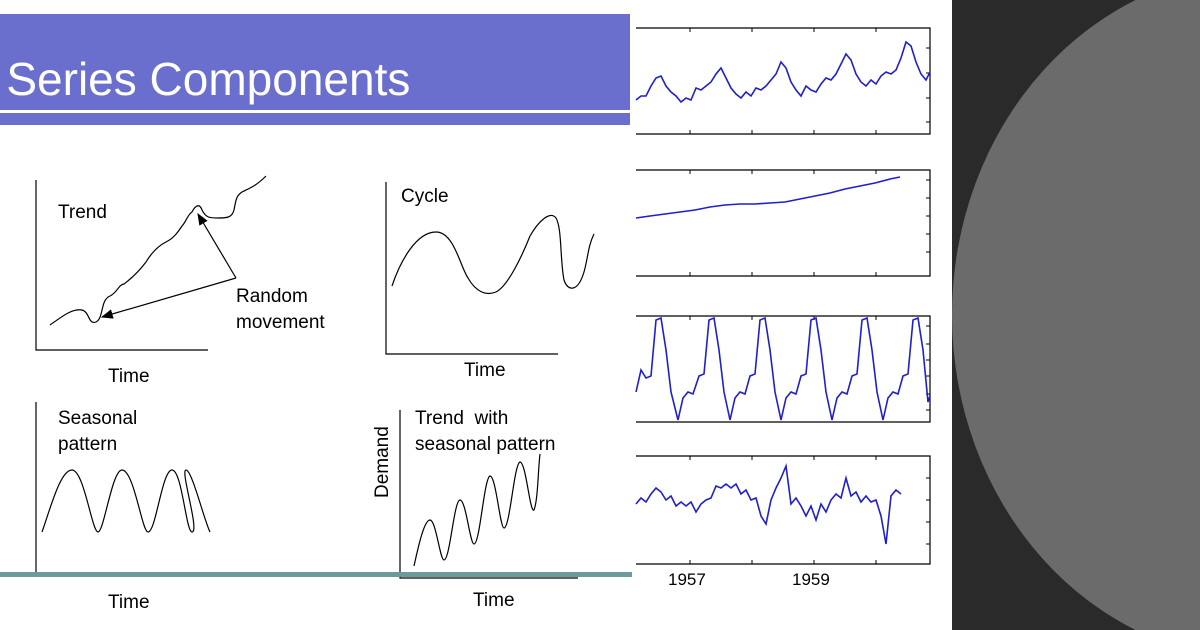 Image resolution: width=1200 pixels, height=630 pixels. I want to click on title-underline, so click(315, 119).